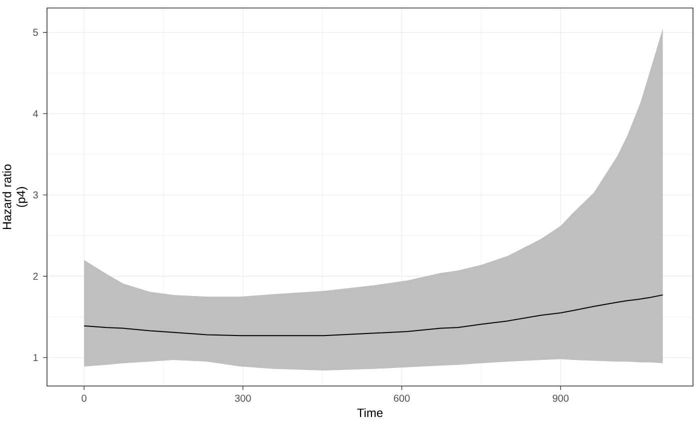 The height and width of the screenshot is (432, 700). I want to click on y-tick-label: 5, so click(35, 32).